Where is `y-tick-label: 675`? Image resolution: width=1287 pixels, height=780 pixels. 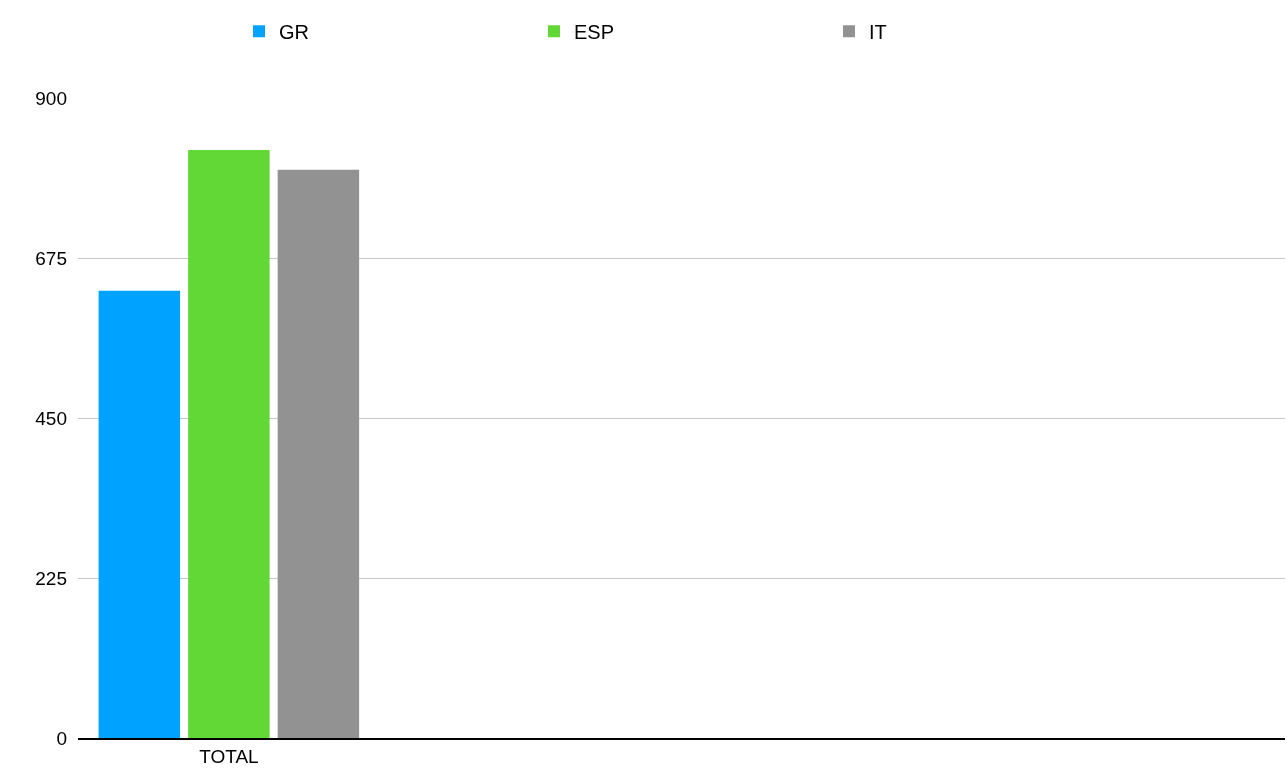
y-tick-label: 675 is located at coordinates (51, 258).